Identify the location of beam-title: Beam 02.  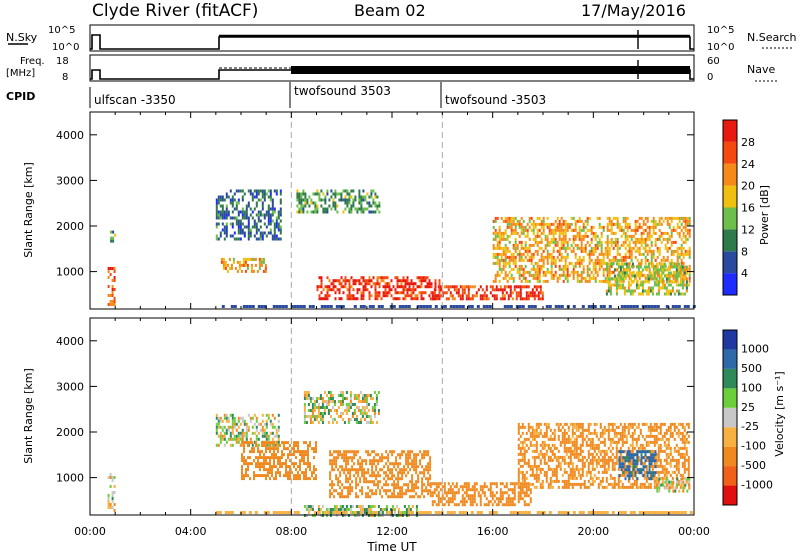
(390, 10).